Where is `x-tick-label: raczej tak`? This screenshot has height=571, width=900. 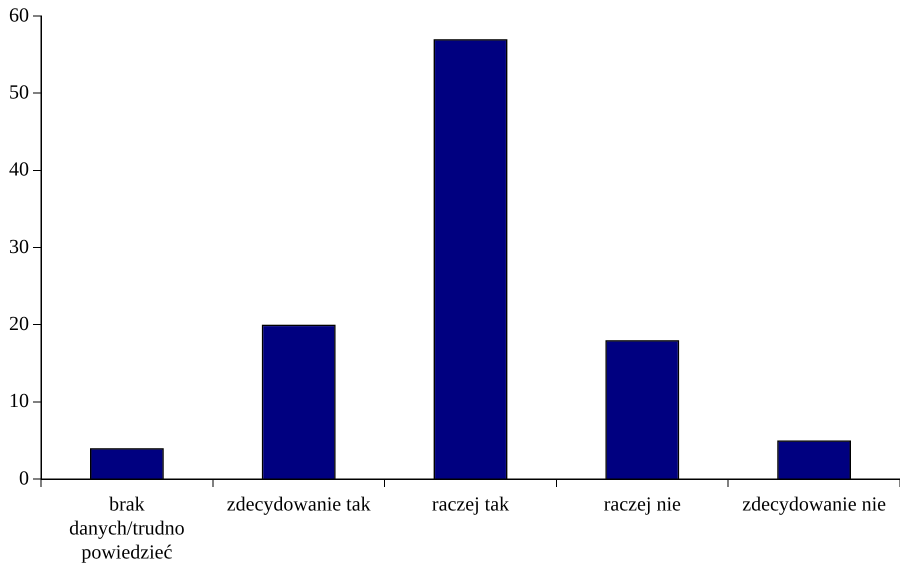
x-tick-label: raczej tak is located at coordinates (471, 504).